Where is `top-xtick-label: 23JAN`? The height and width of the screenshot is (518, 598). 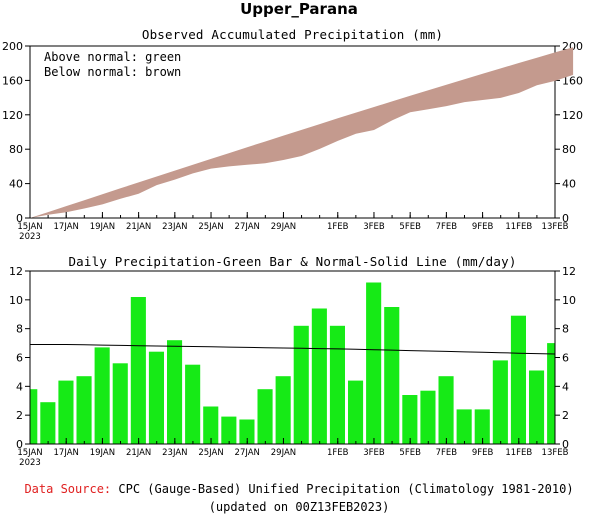
top-xtick-label: 23JAN is located at coordinates (174, 227).